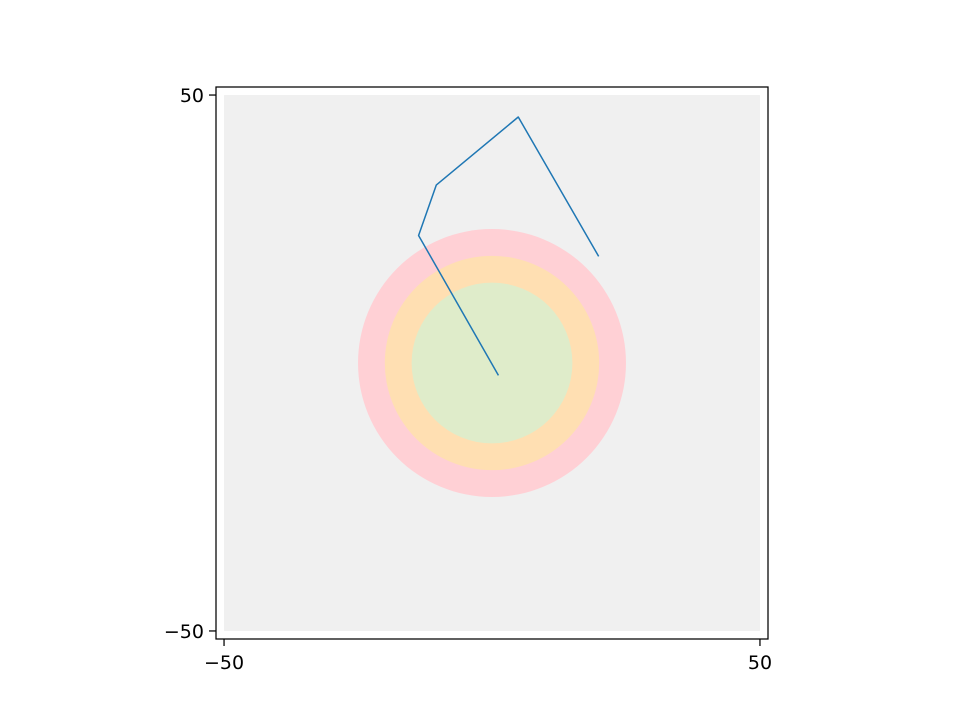  I want to click on x-tick-label-1: −50, so click(224, 663).